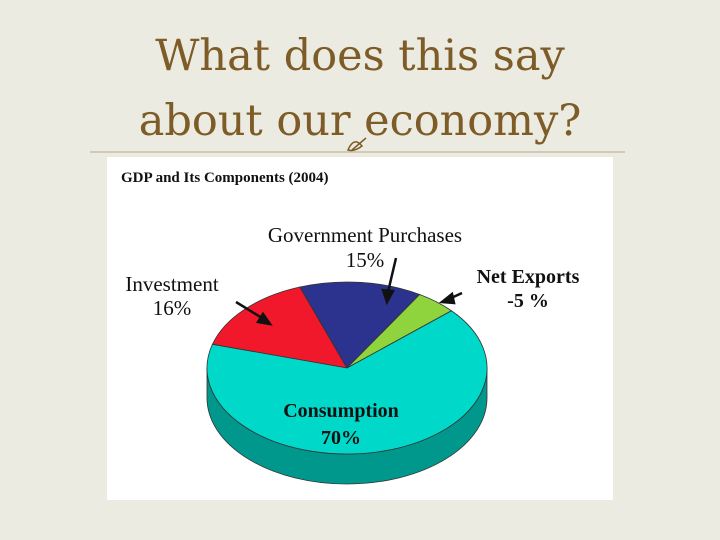 The image size is (720, 540). What do you see at coordinates (172, 308) in the screenshot?
I see `value-label: 16%` at bounding box center [172, 308].